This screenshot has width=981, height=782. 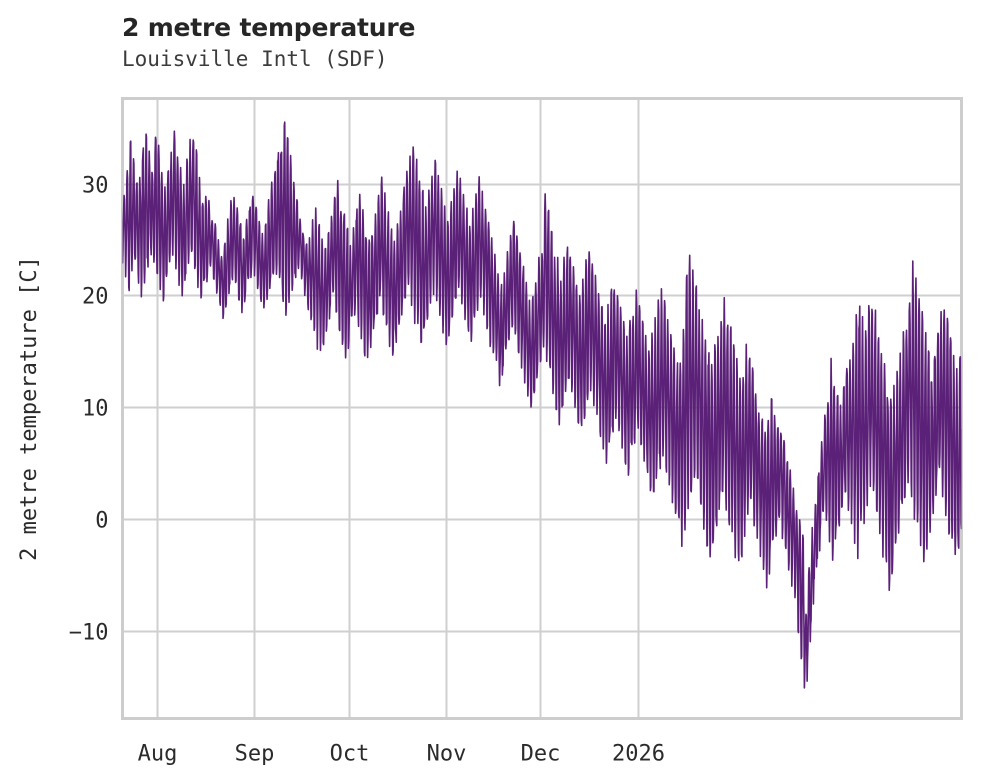 I want to click on y-tick-label: −10, so click(x=89, y=633).